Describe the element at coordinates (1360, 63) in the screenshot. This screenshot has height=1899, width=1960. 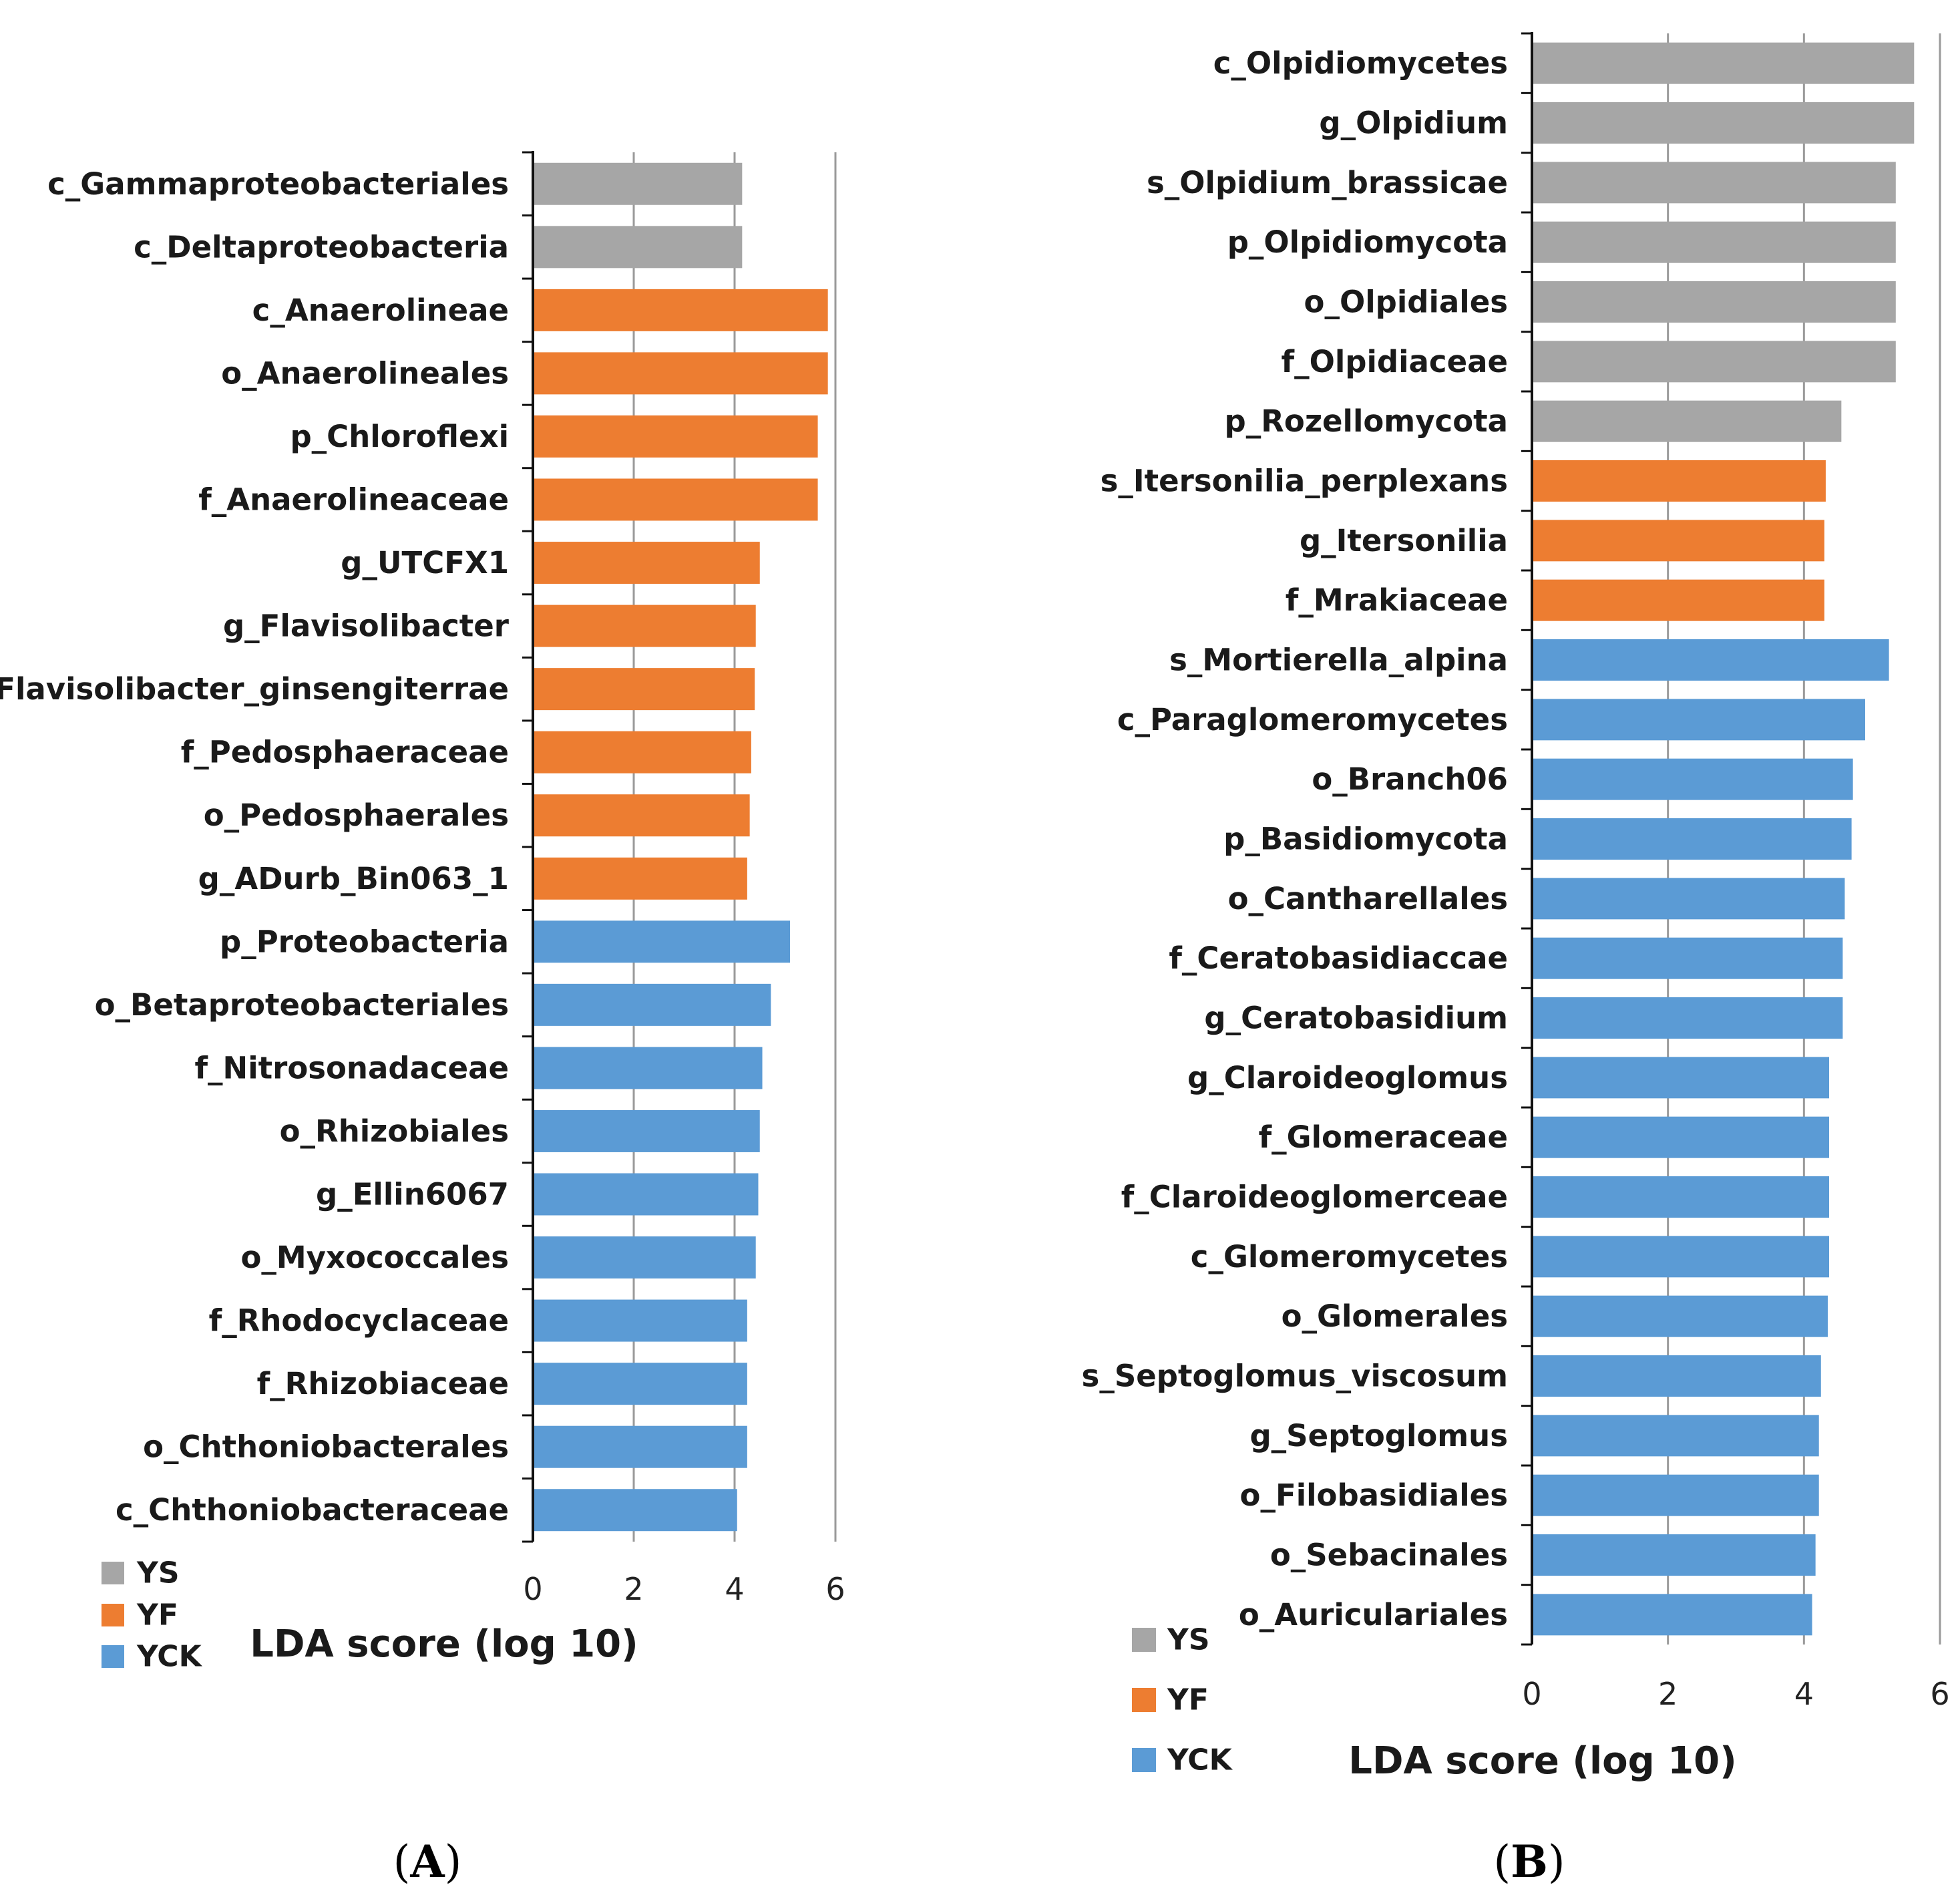
I see `category-label-b-0: c_Olpidiomycetes` at that location.